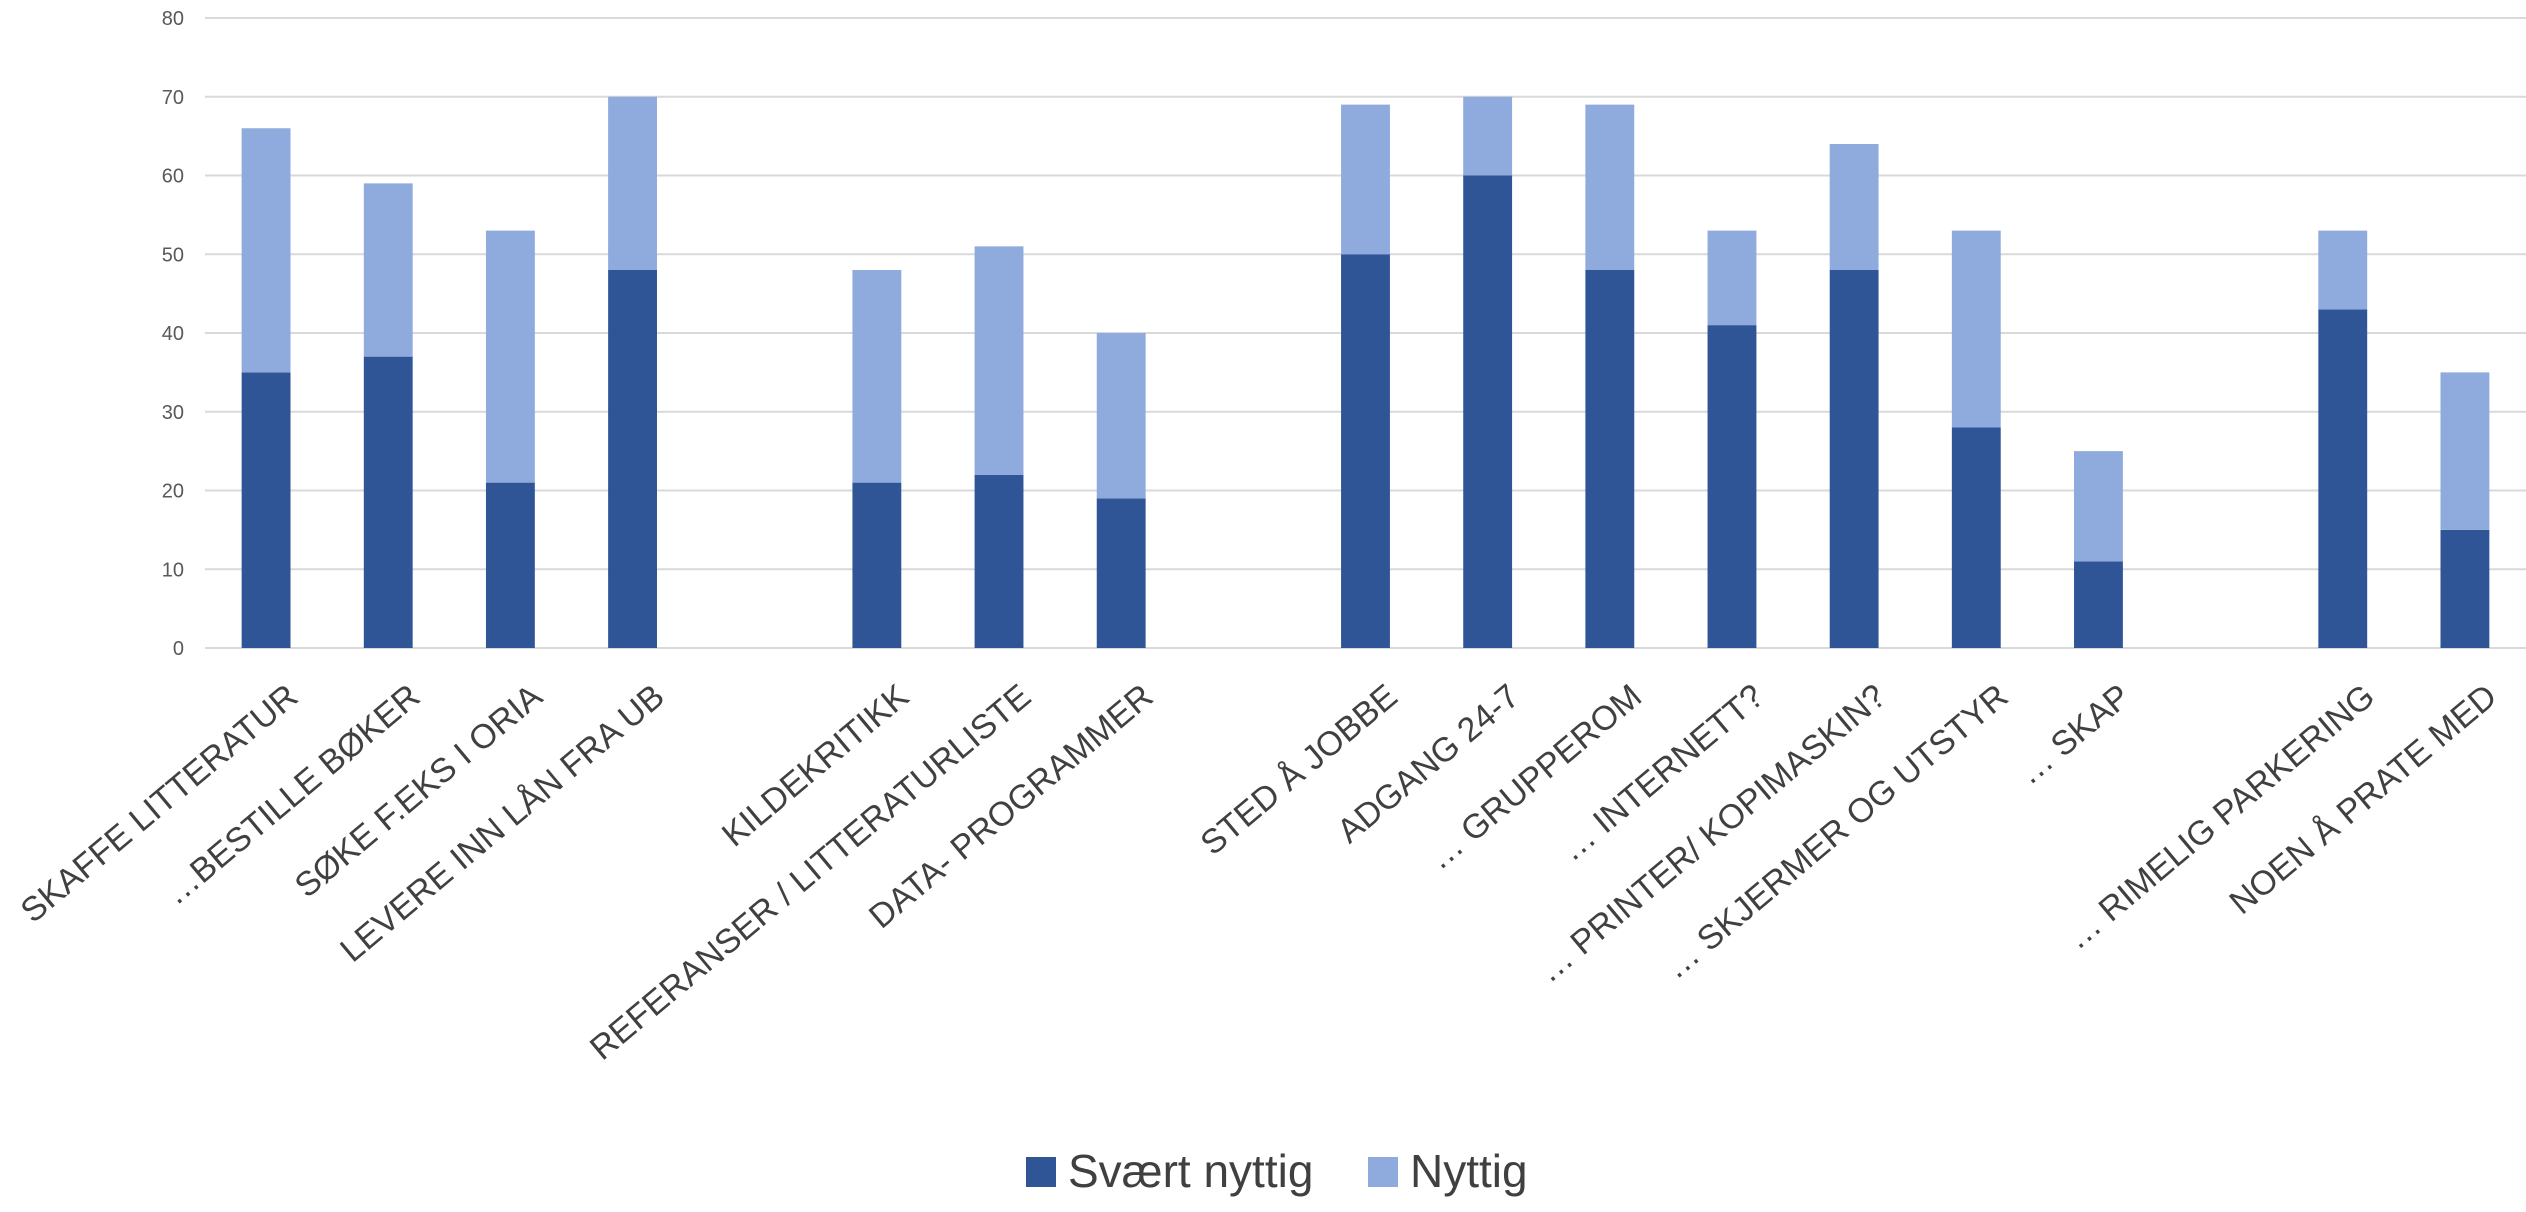  Describe the element at coordinates (1662, 773) in the screenshot. I see `category-label: … INTERNETT?` at that location.